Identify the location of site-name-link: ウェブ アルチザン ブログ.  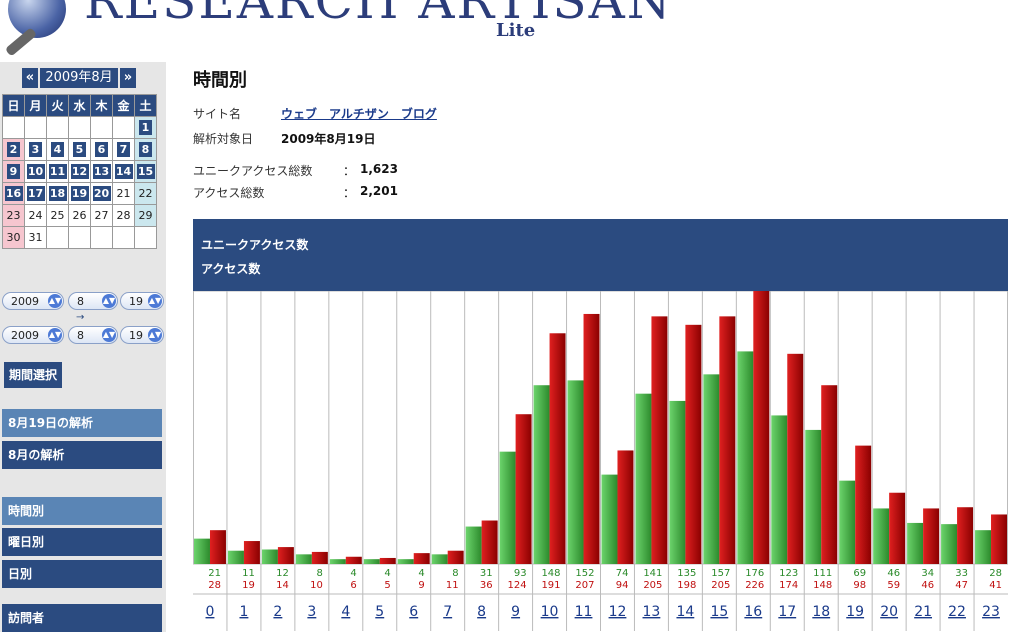
(359, 114).